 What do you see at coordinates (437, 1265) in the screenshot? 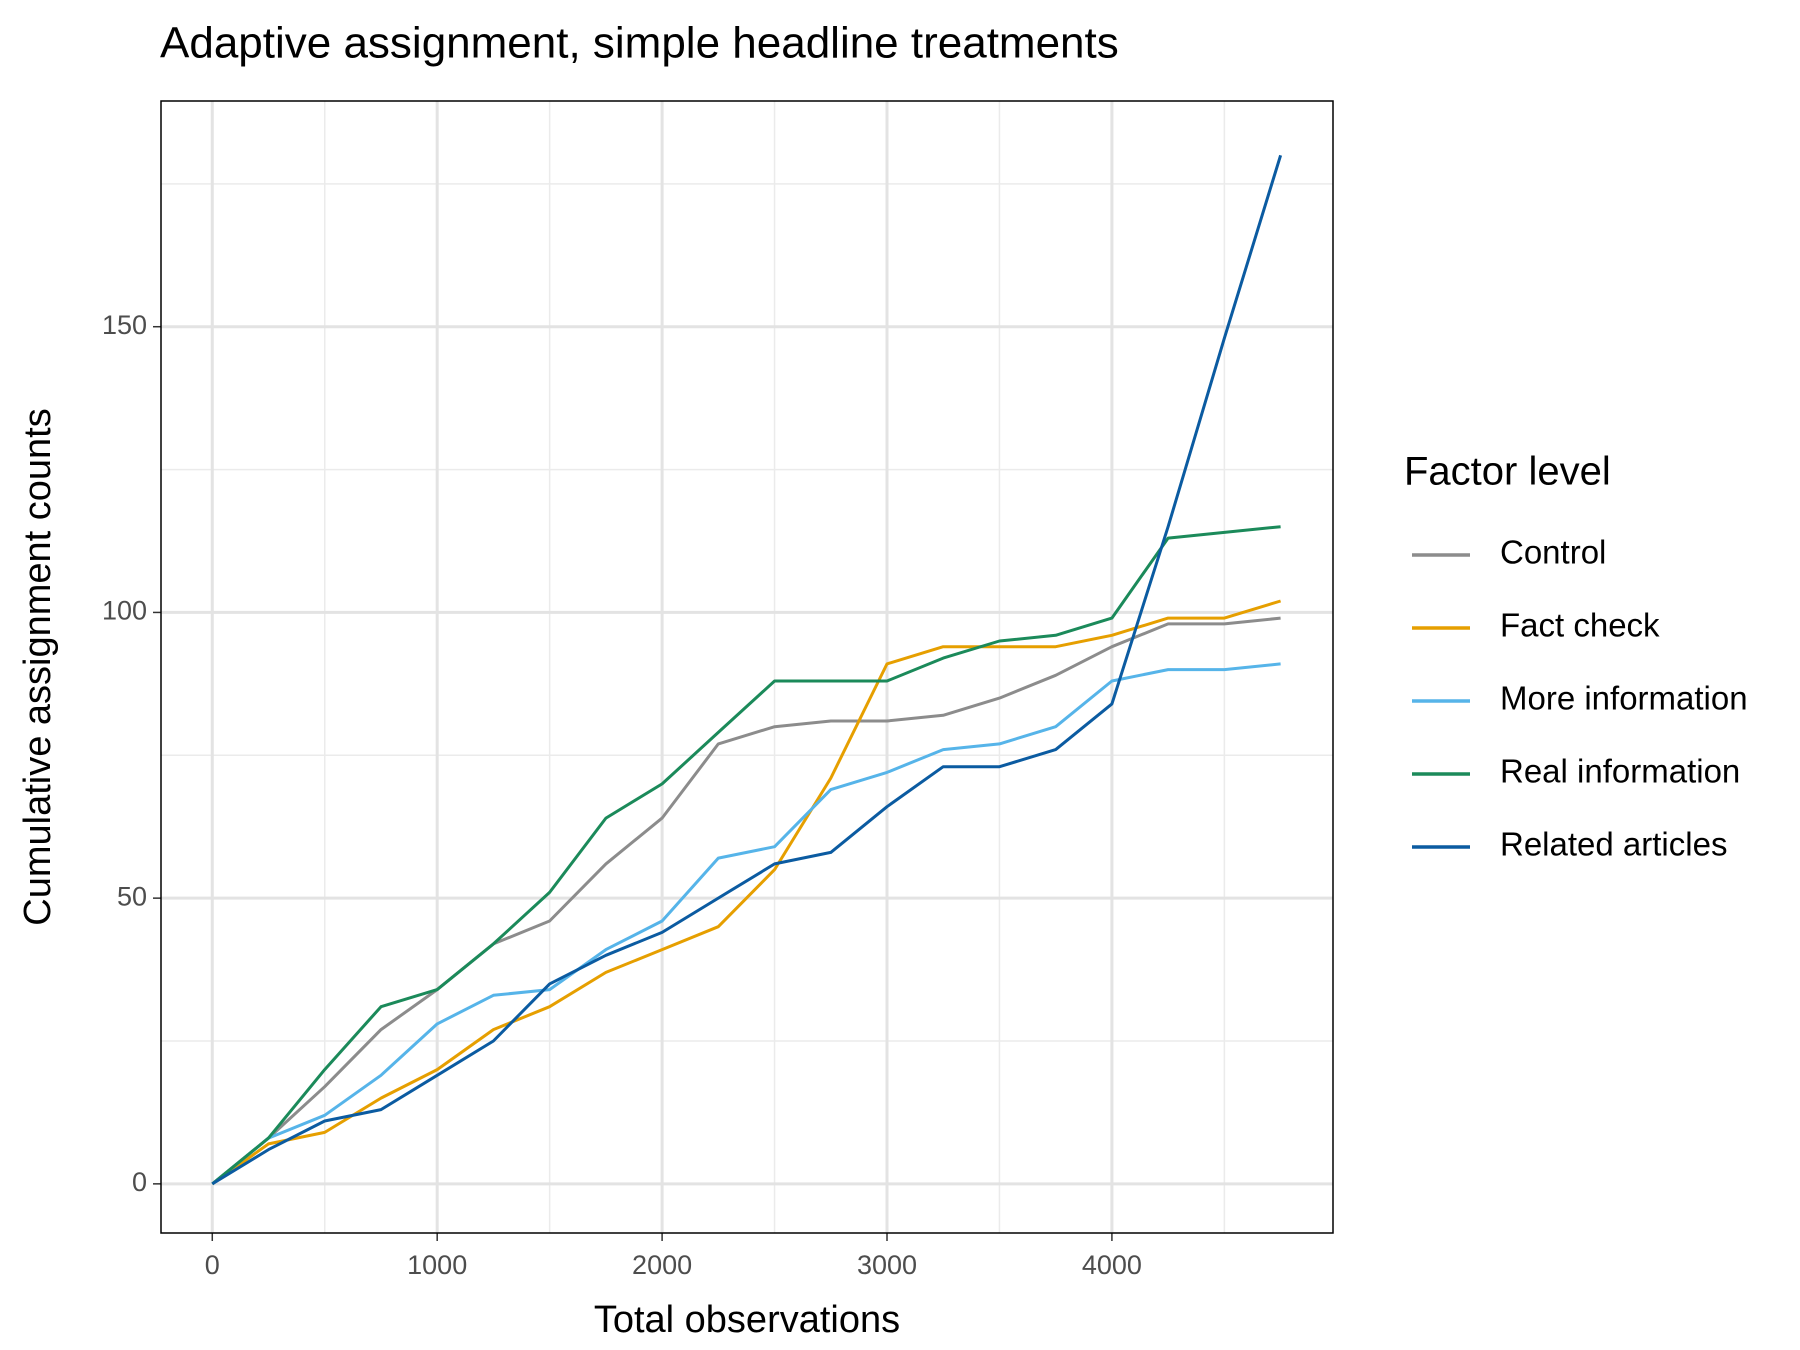
I see `x-tick-label: 1000` at bounding box center [437, 1265].